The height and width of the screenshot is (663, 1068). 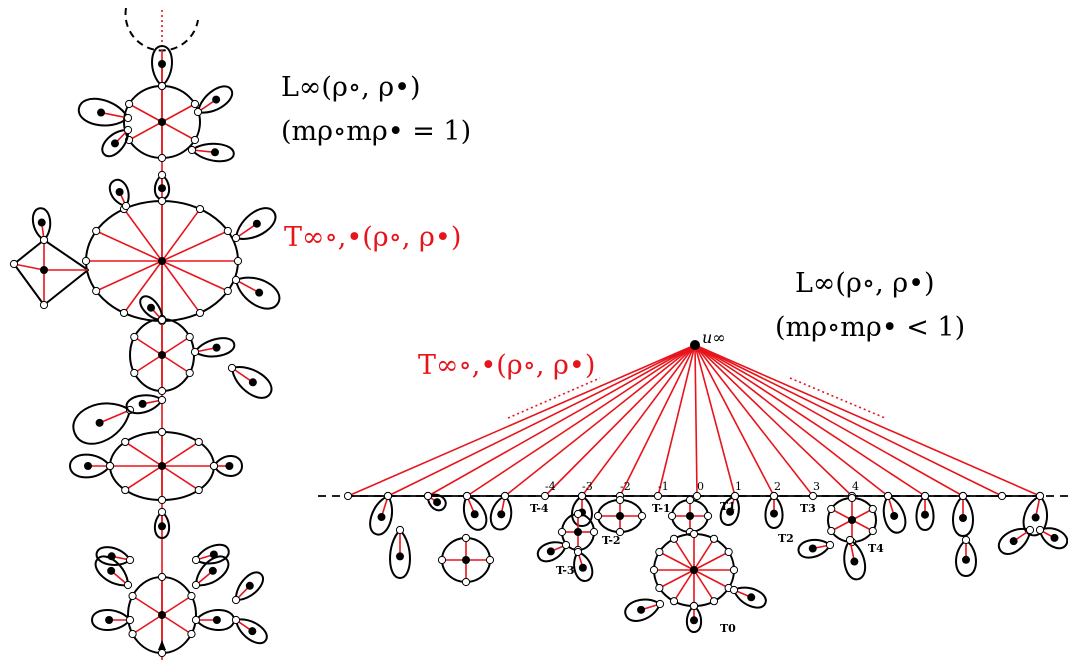 What do you see at coordinates (700, 486) in the screenshot?
I see `index-label: 0` at bounding box center [700, 486].